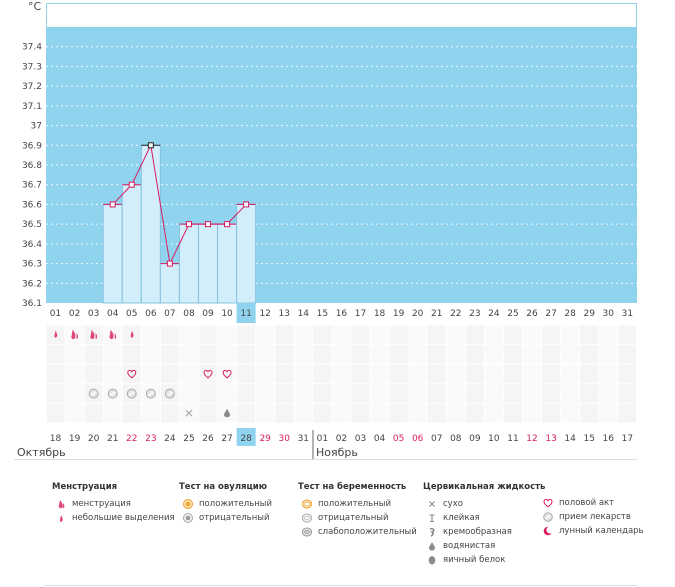  I want to click on legend-label: слабоположительный, so click(367, 532).